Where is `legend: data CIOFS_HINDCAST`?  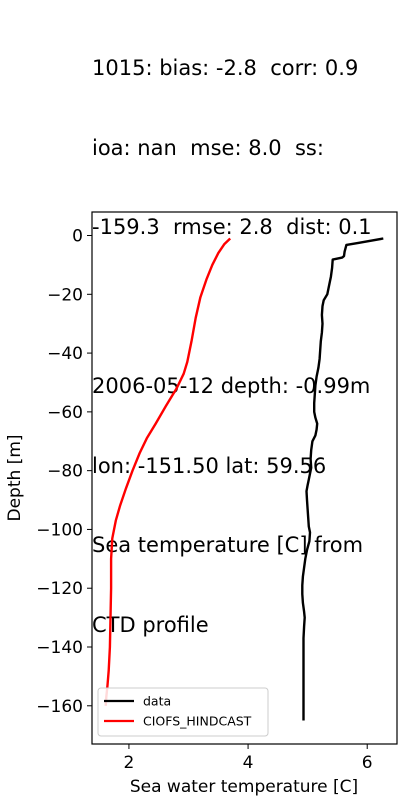 legend: data CIOFS_HINDCAST is located at coordinates (183, 712).